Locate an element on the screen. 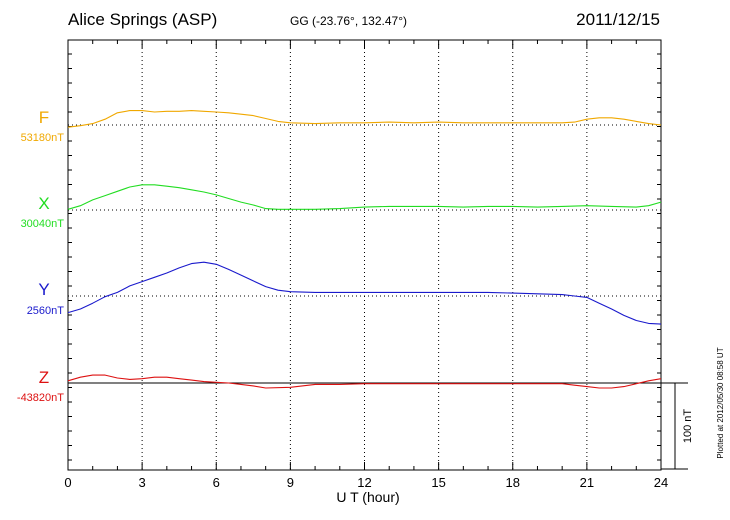 This screenshot has height=520, width=730. series-line-y is located at coordinates (364, 293).